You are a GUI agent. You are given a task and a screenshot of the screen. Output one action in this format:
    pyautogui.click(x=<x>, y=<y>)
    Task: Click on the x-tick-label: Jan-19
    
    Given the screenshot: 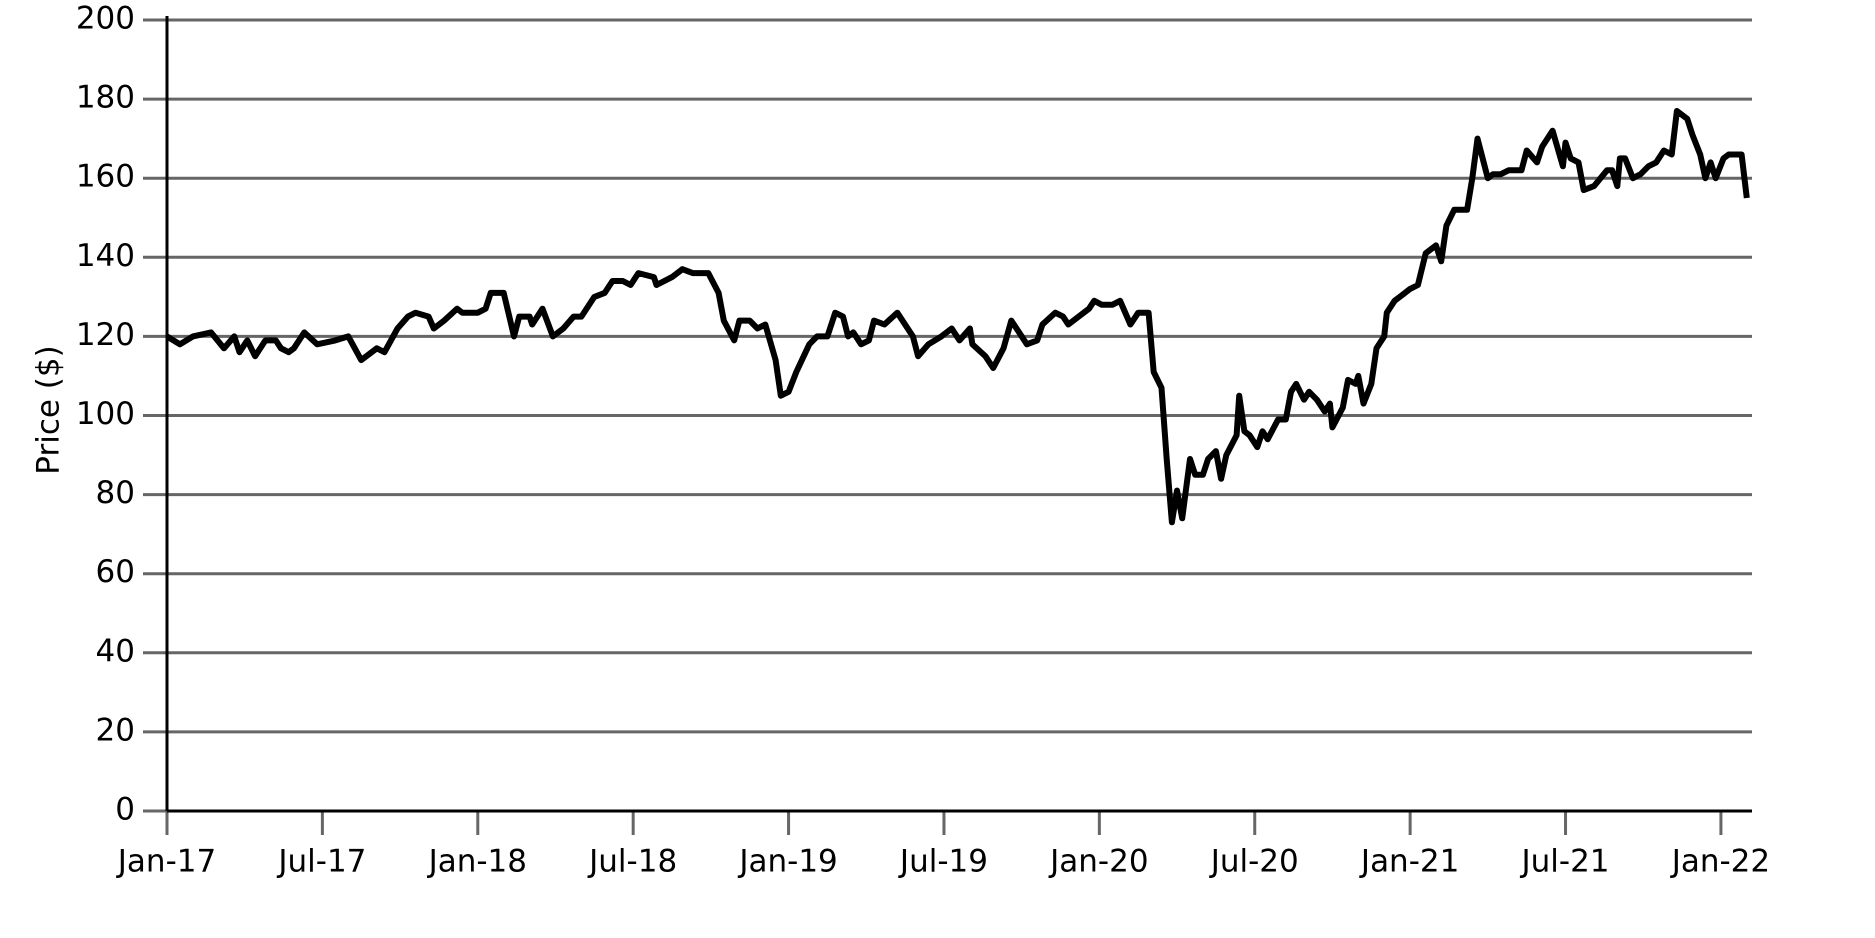 What is the action you would take?
    pyautogui.click(x=787, y=862)
    